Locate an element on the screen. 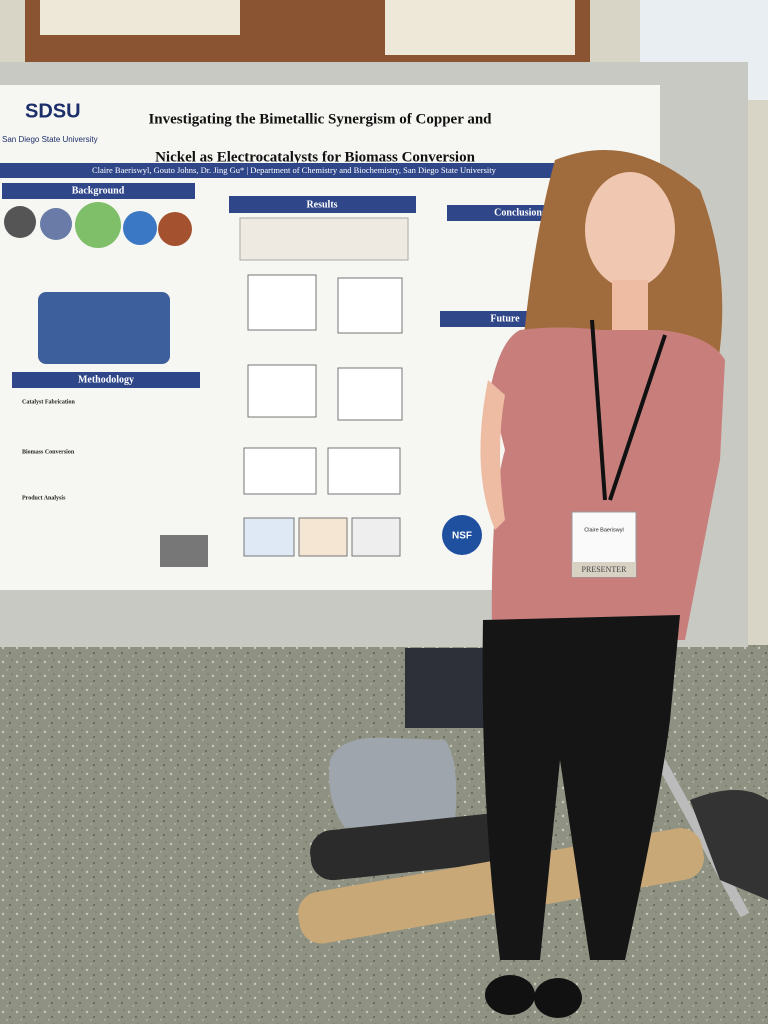 Image resolution: width=768 pixels, height=1024 pixels. section-title: Methodology is located at coordinates (106, 379).